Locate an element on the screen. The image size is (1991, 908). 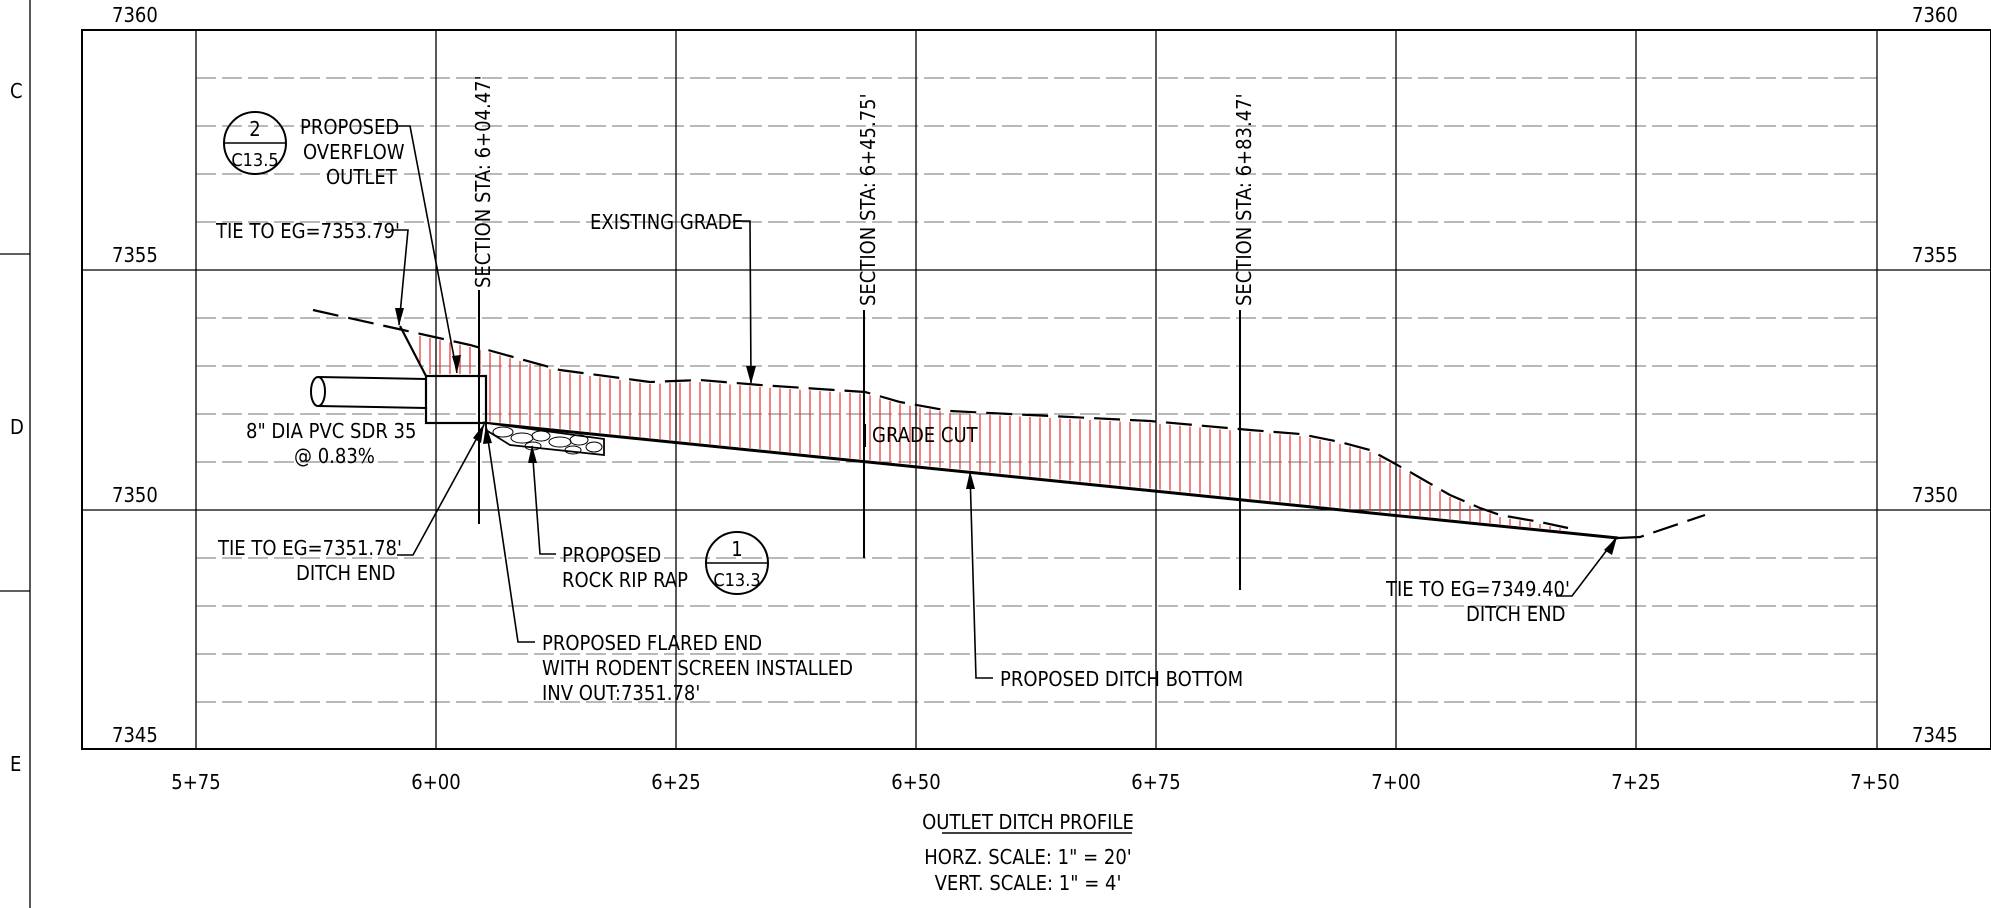
station-675: 6+75 is located at coordinates (1155, 782).